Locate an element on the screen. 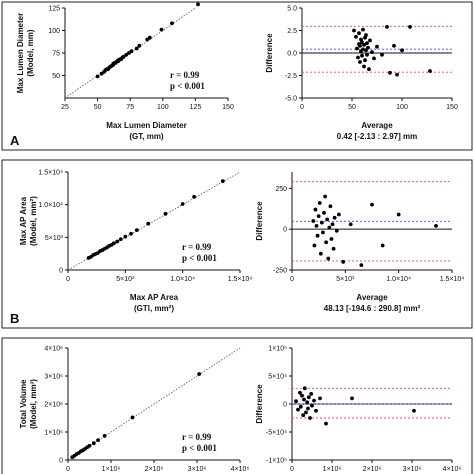  y-tick-label: 2.5 is located at coordinates (292, 31).